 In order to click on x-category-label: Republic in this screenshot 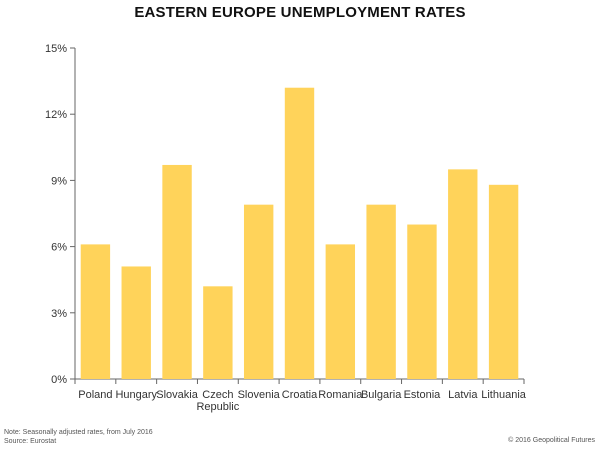, I will do `click(217, 407)`.